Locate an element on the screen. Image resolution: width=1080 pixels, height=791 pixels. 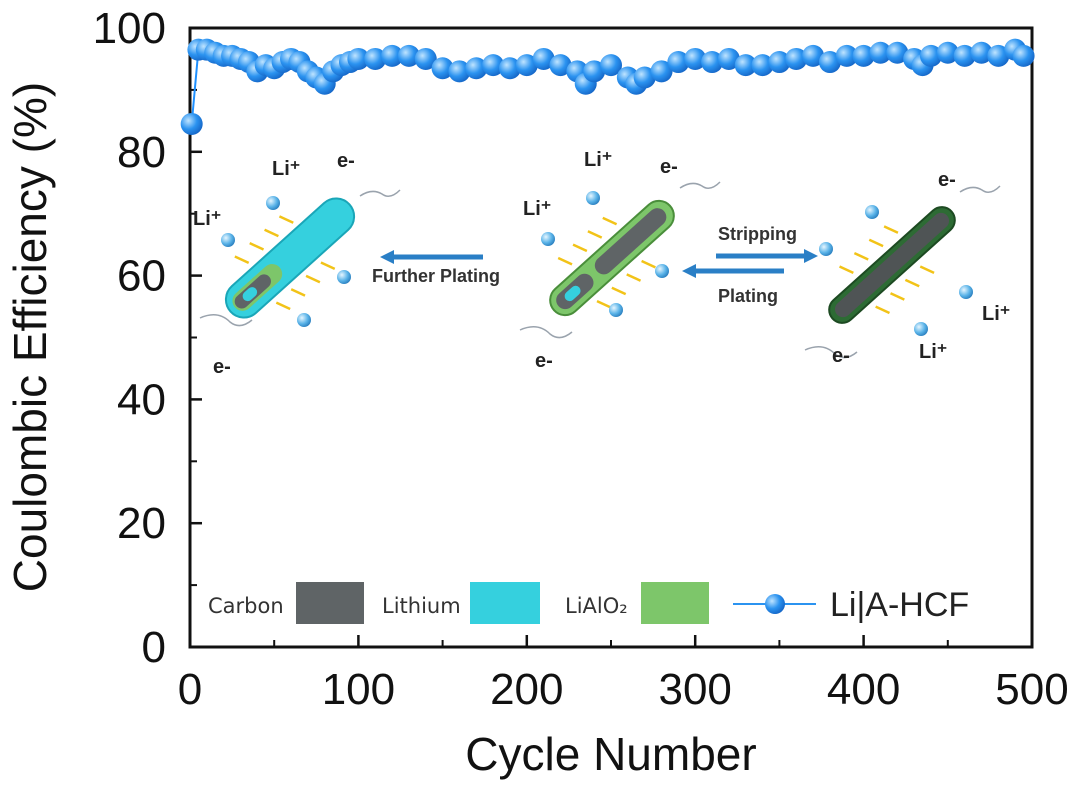
y-tick-label: 20 is located at coordinates (141, 523).